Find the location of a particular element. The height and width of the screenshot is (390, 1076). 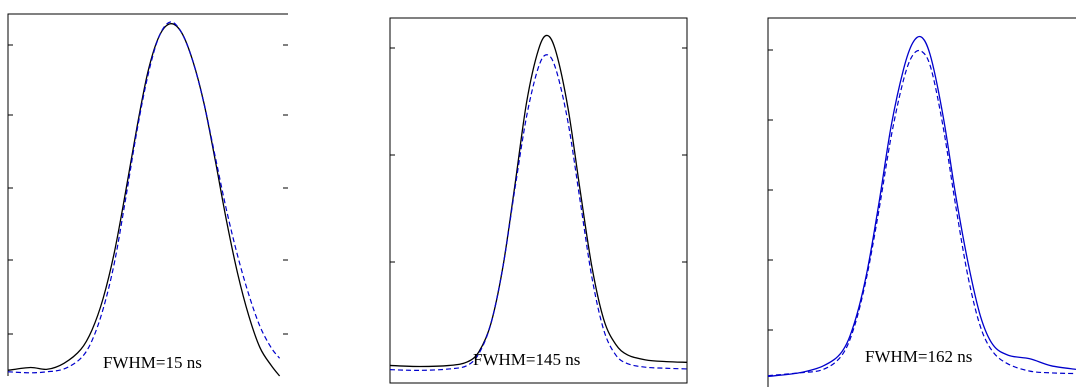

fwhm-annotation: FWHM=162 ns is located at coordinates (918, 356).